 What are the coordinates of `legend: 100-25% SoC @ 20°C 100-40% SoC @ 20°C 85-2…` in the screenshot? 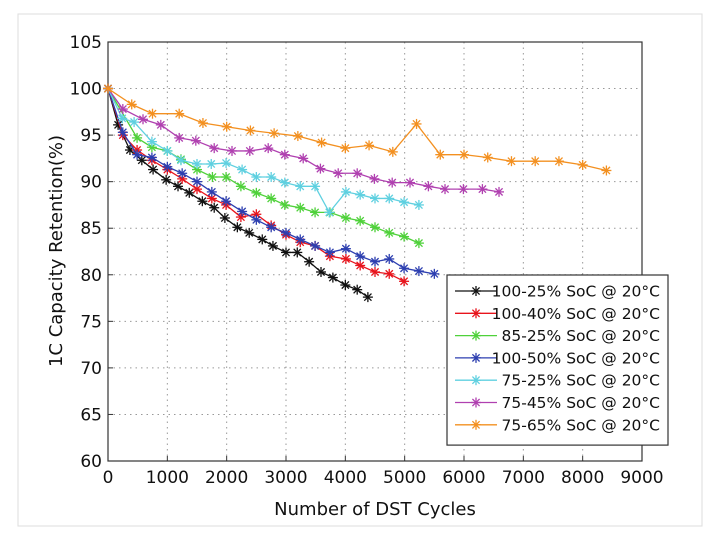 It's located at (557, 360).